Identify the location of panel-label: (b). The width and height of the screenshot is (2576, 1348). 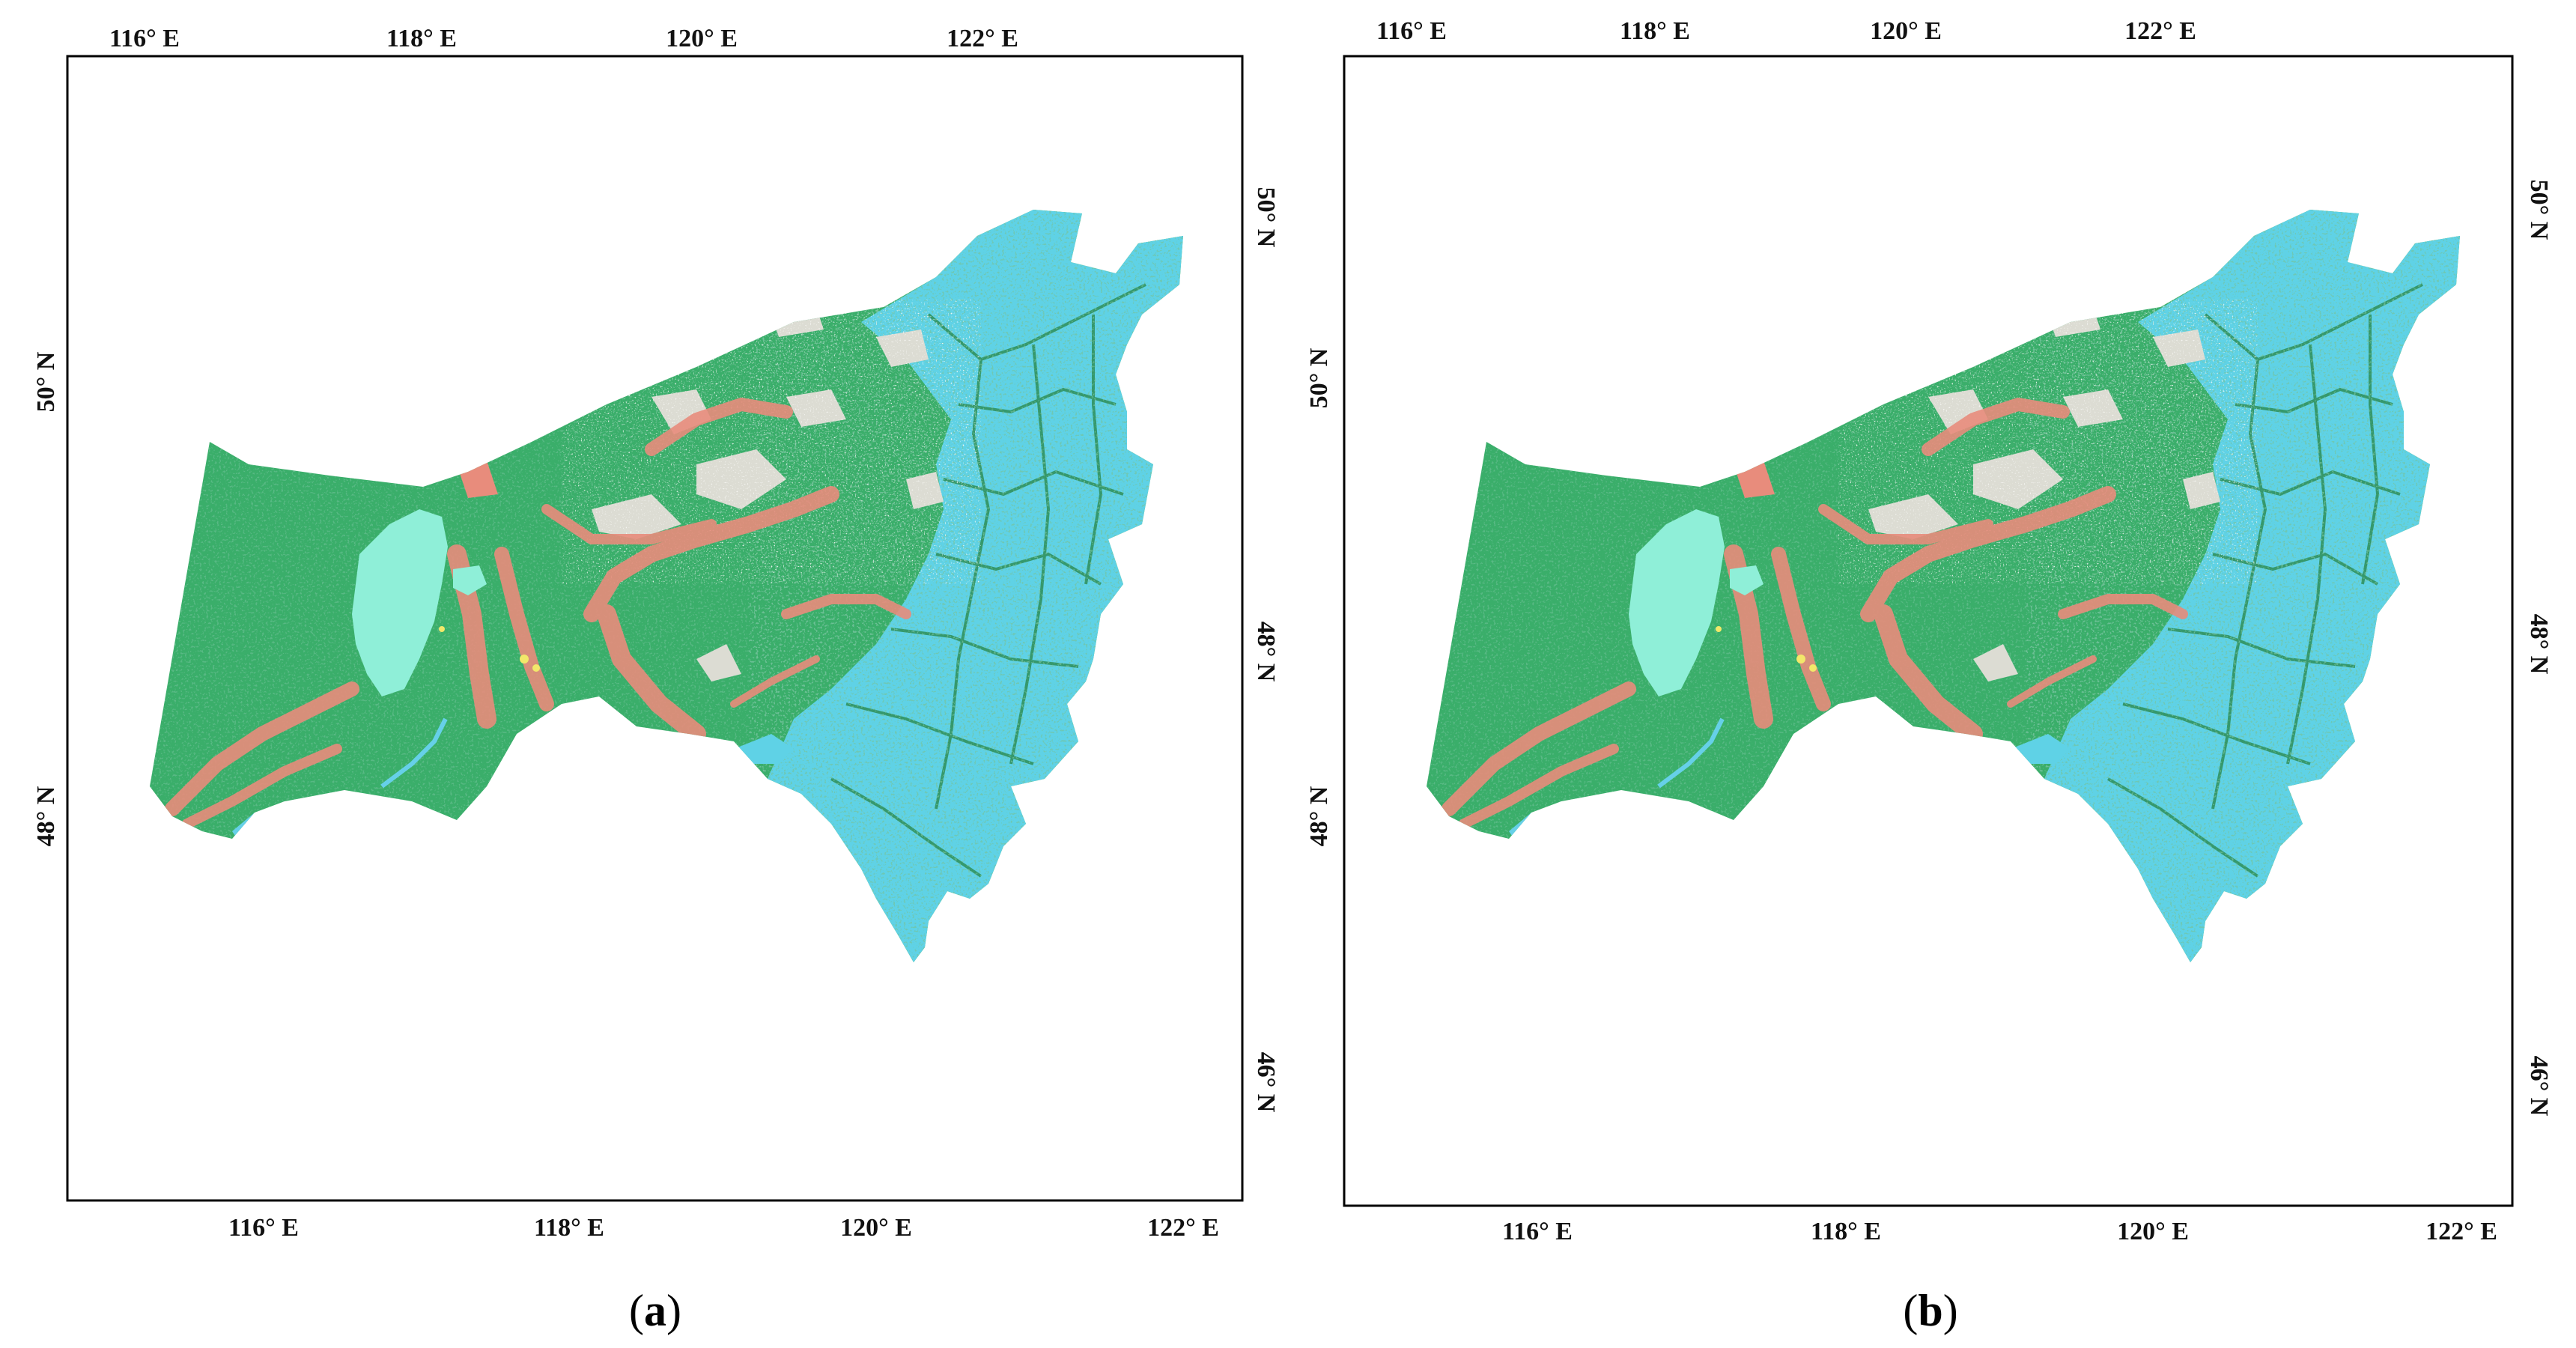
(1930, 1310).